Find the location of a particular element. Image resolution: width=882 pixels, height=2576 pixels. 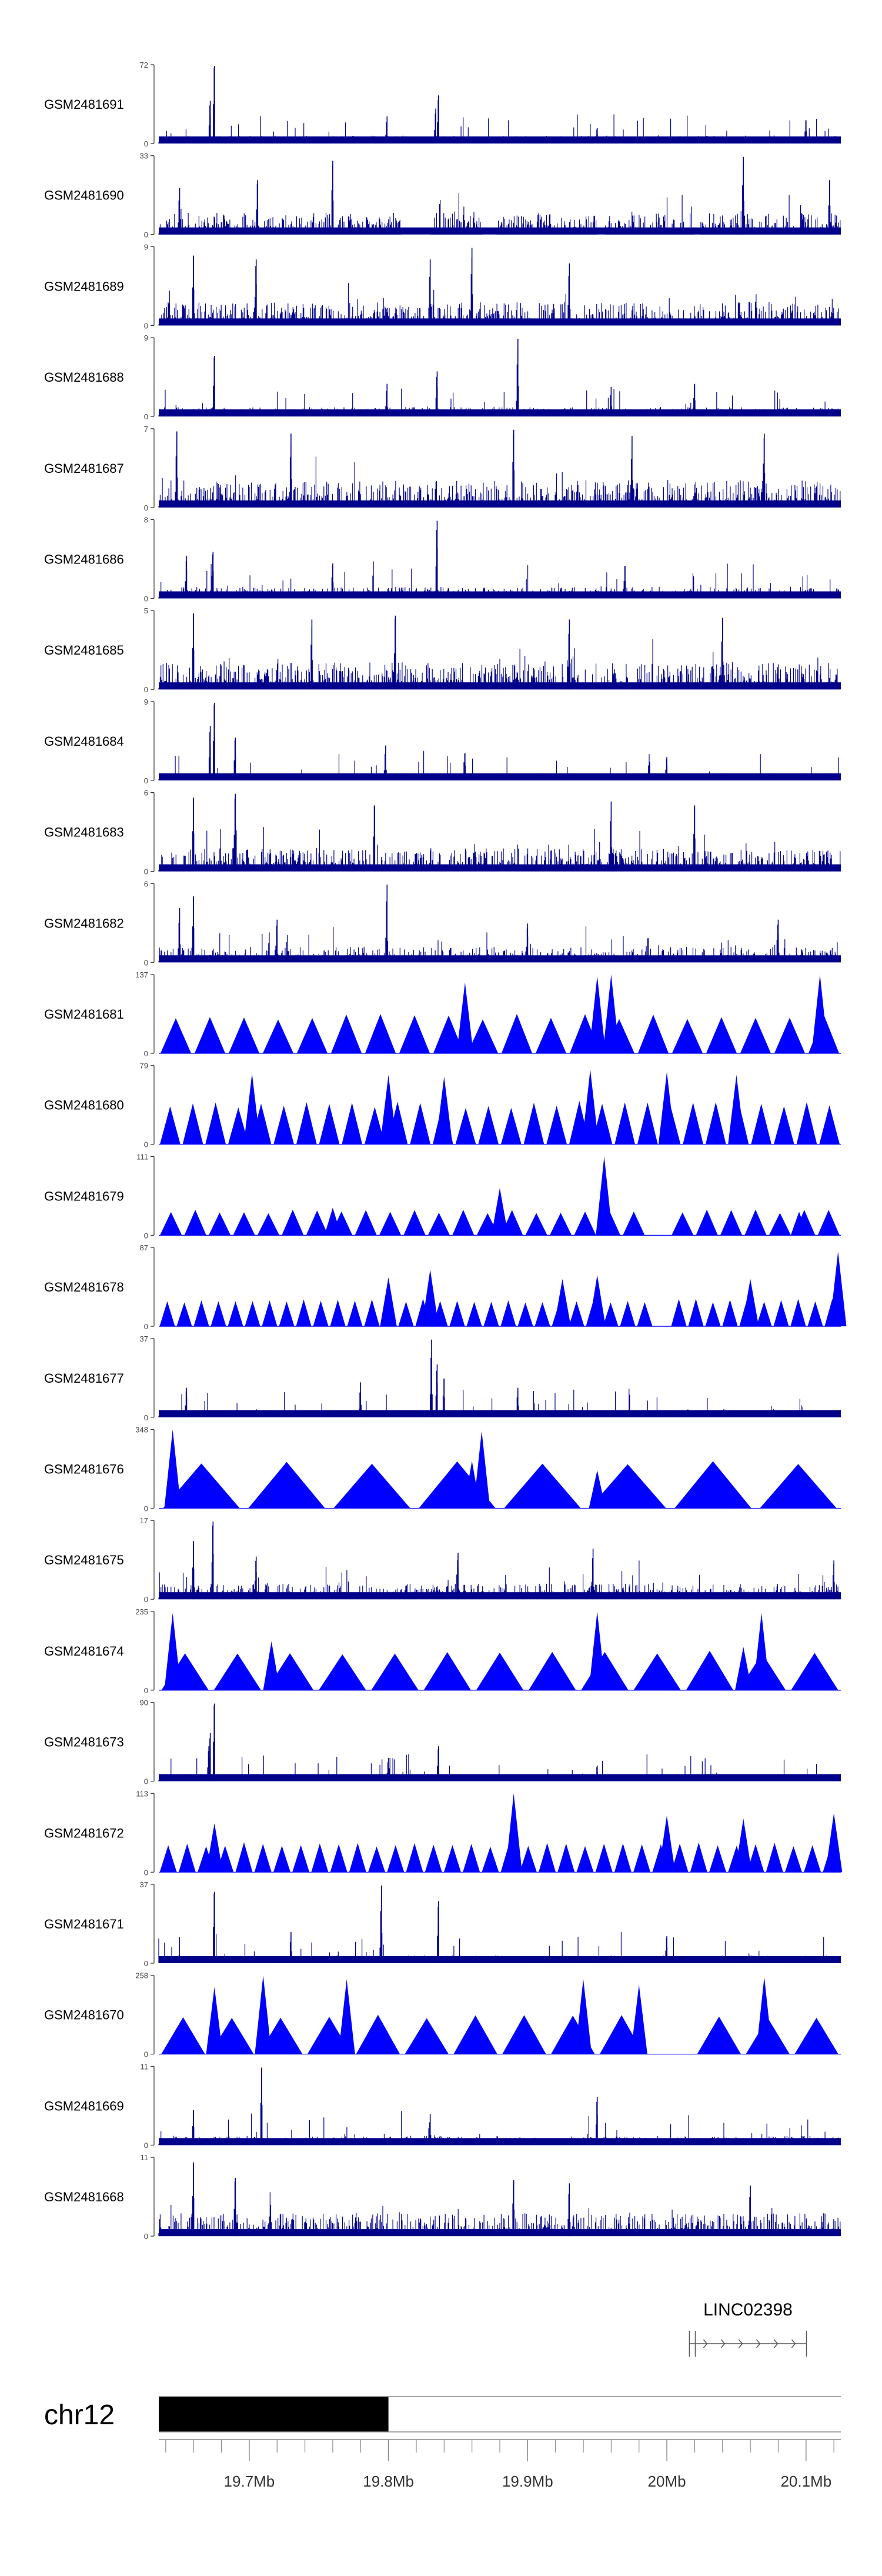

y-max-label: 9 is located at coordinates (146, 702).